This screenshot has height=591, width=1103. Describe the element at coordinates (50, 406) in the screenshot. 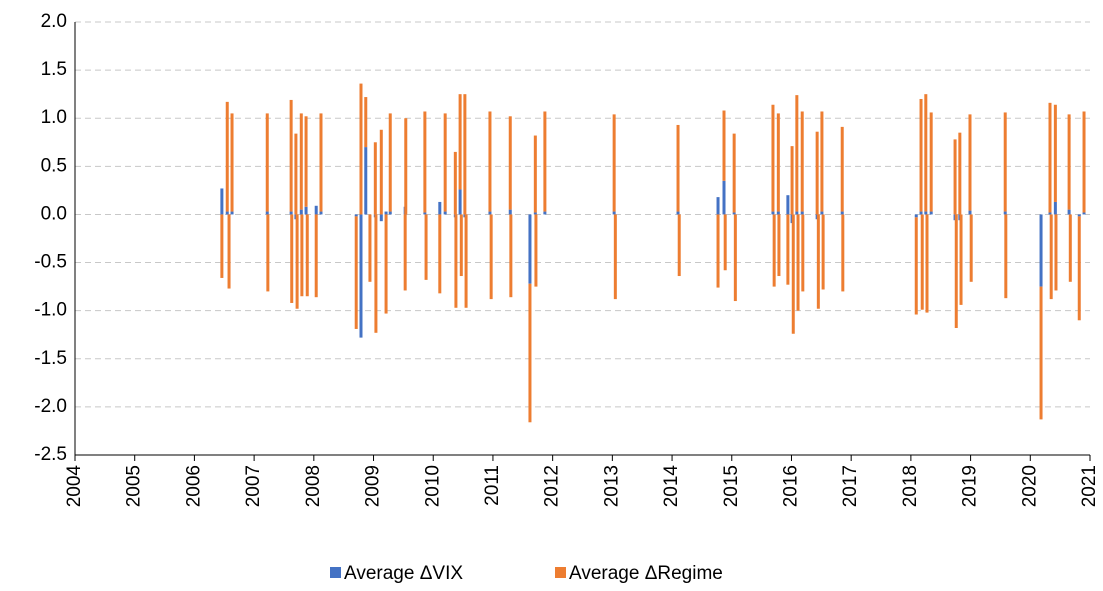

I see `y-tick-label: -2.0` at that location.